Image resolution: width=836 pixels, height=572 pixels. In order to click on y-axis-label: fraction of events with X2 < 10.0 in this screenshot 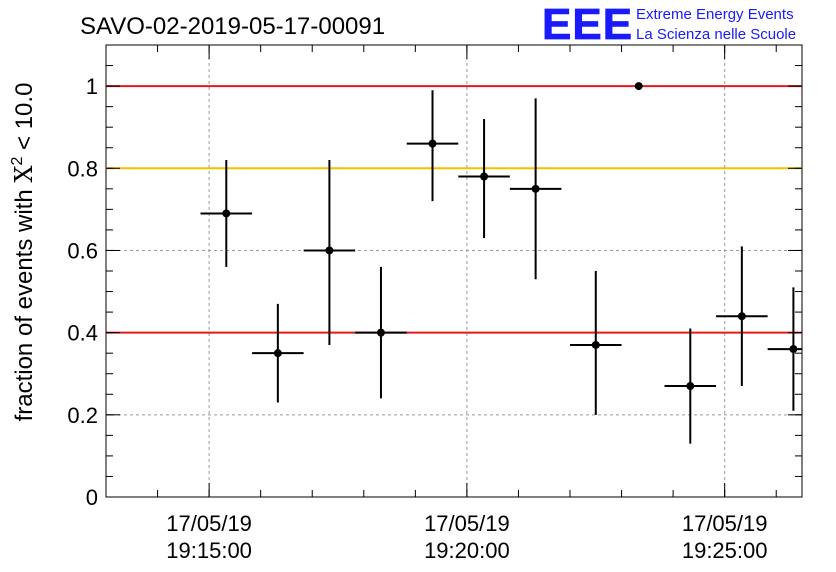, I will do `click(23, 252)`.